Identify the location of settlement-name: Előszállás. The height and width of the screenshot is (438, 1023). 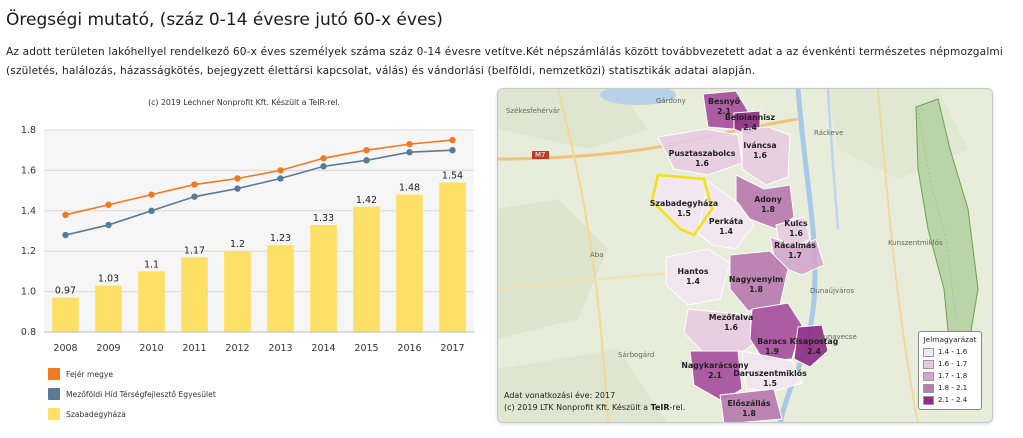
(749, 403).